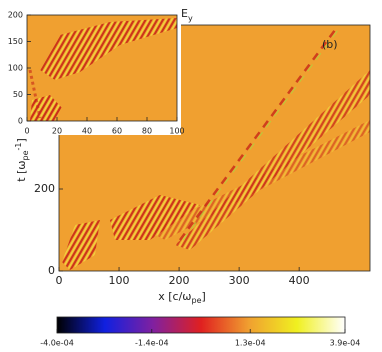  I want to click on y-tick-label: 50, so click(18, 94).